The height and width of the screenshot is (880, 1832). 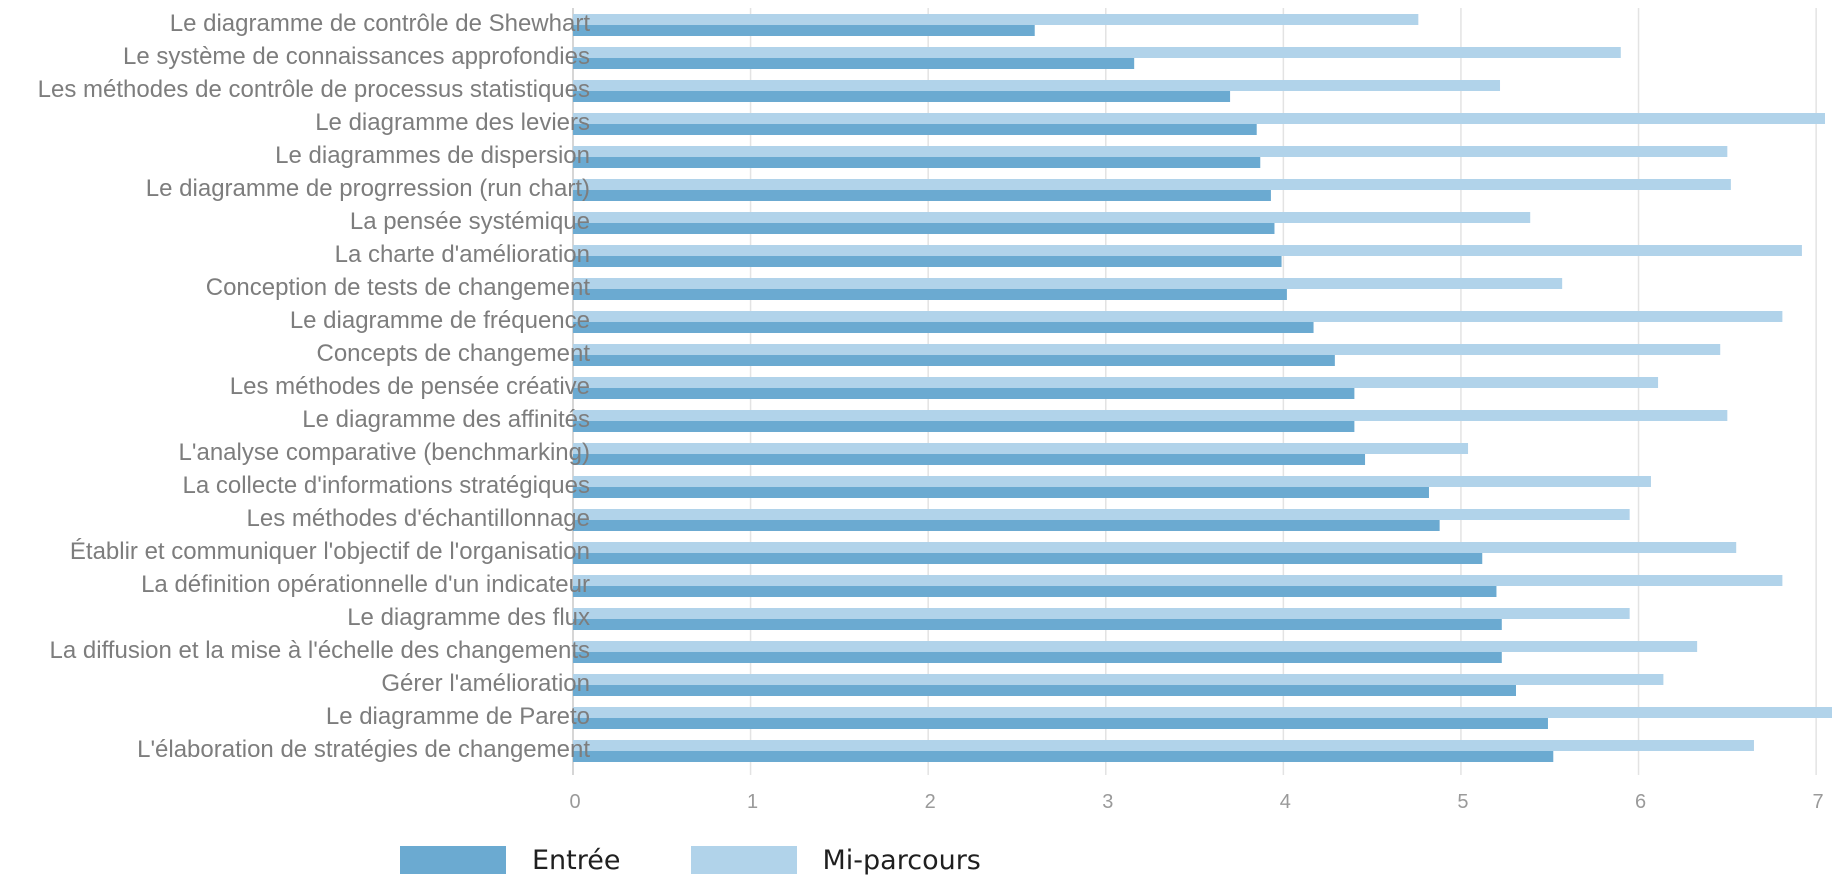 I want to click on category-label: Gérer l'amélioration, so click(x=485, y=683).